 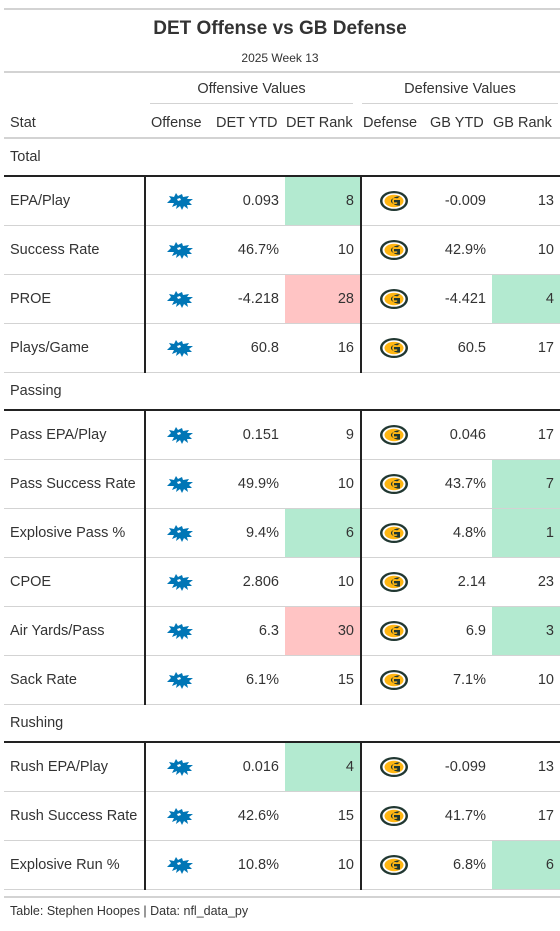 What do you see at coordinates (249, 250) in the screenshot?
I see `det-ytd-cell: 46.7%` at bounding box center [249, 250].